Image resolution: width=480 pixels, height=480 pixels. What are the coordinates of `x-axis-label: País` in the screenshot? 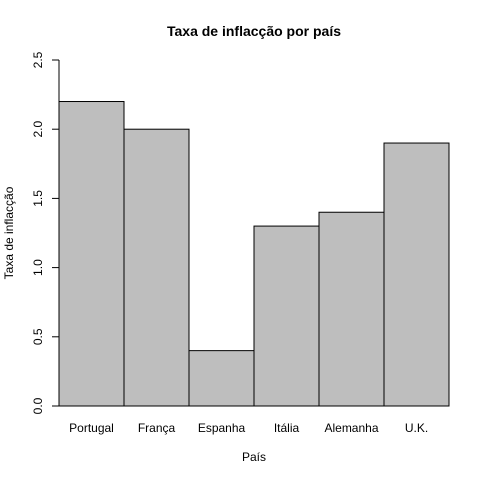 It's located at (254, 457).